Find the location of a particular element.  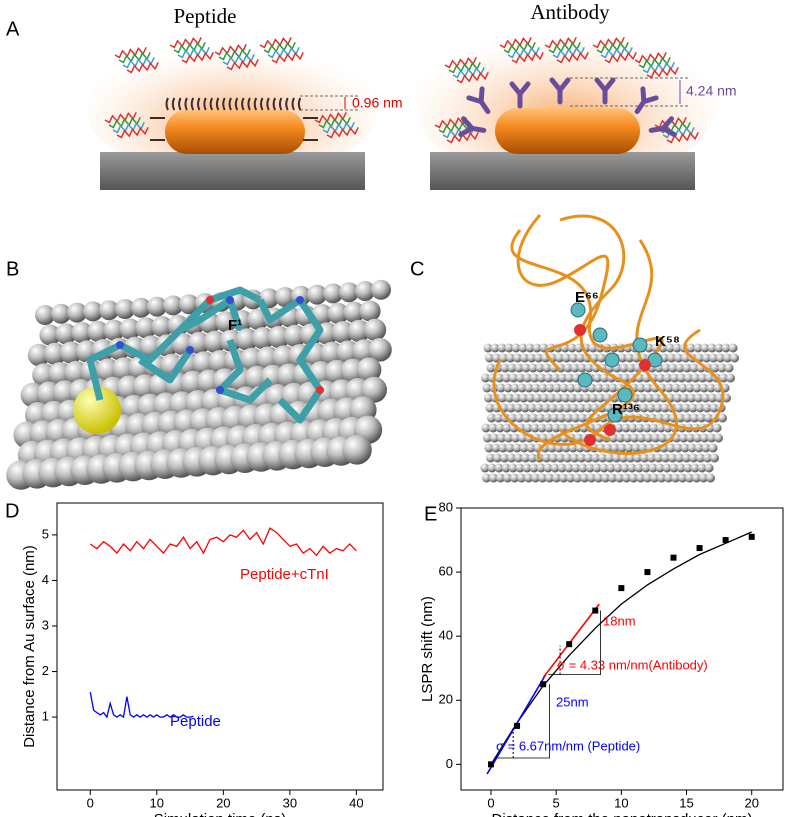

x-axis-label: Distance from the nanotransducer (nm) is located at coordinates (622, 814).